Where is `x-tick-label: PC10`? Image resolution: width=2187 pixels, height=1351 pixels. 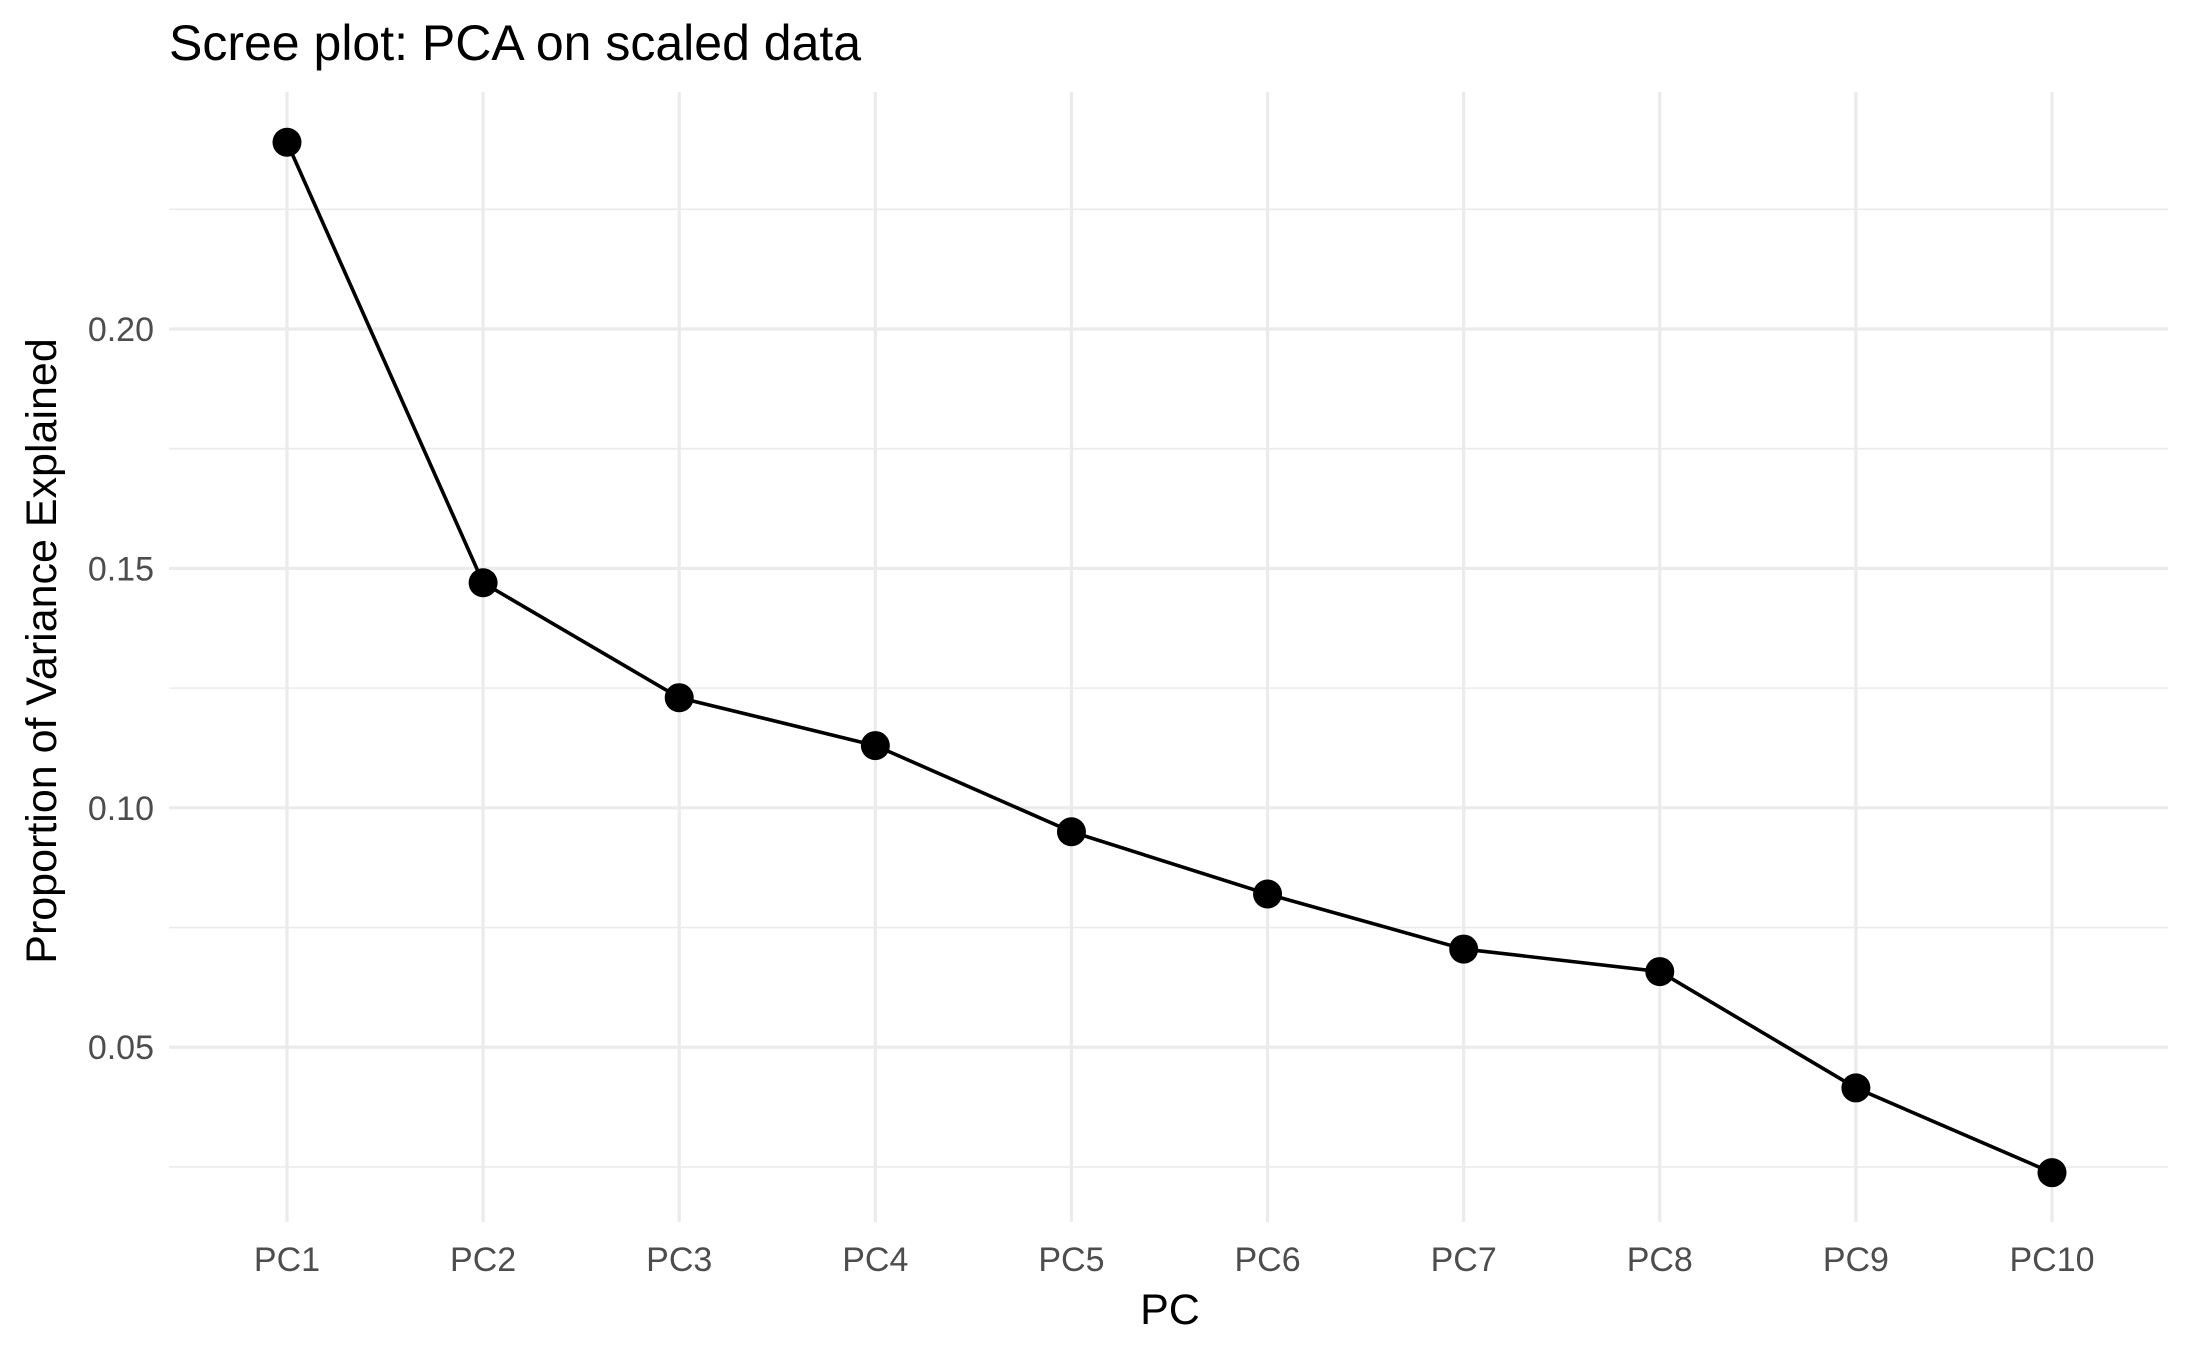
x-tick-label: PC10 is located at coordinates (2051, 1260).